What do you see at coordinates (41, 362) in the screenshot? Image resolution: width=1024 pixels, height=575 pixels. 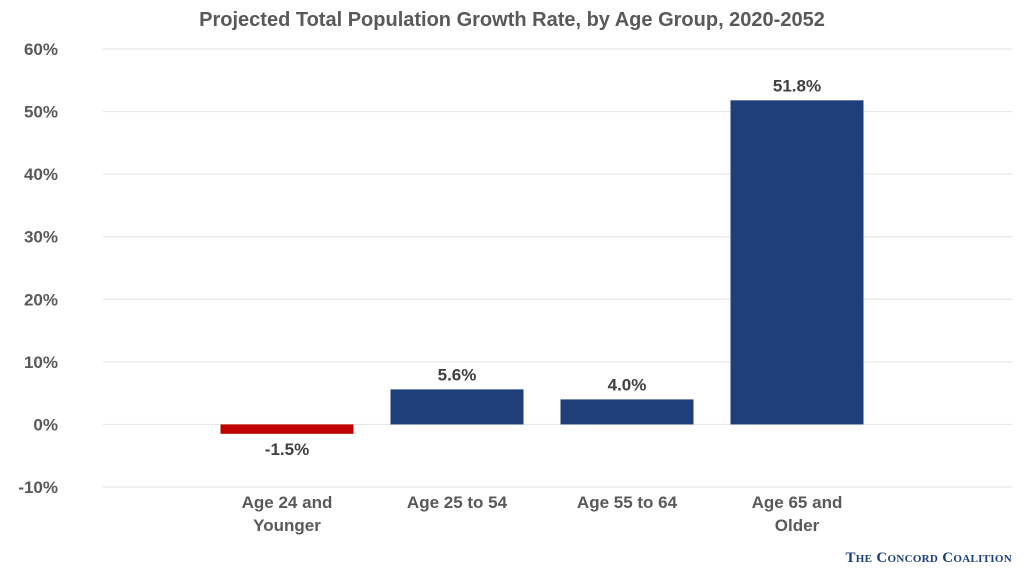 I see `y-tick-label: 10%` at bounding box center [41, 362].